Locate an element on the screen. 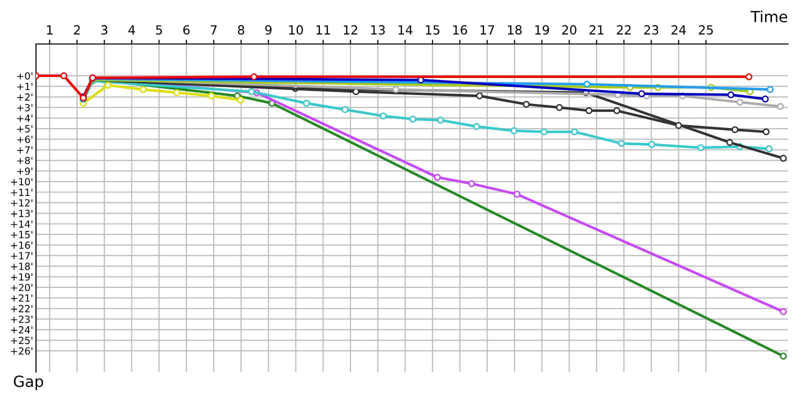 The height and width of the screenshot is (400, 800). y-tick-label: +6' is located at coordinates (24, 140).